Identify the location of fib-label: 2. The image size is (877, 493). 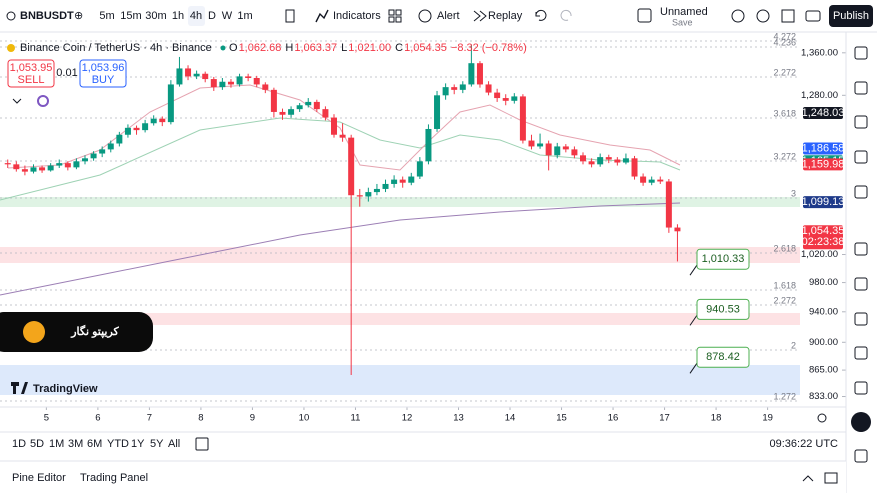
(793, 345).